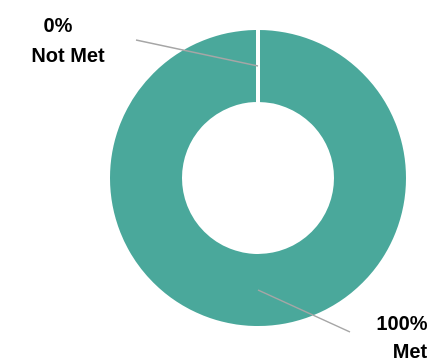 The image size is (444, 360). What do you see at coordinates (304, 311) in the screenshot?
I see `leader-line-met` at bounding box center [304, 311].